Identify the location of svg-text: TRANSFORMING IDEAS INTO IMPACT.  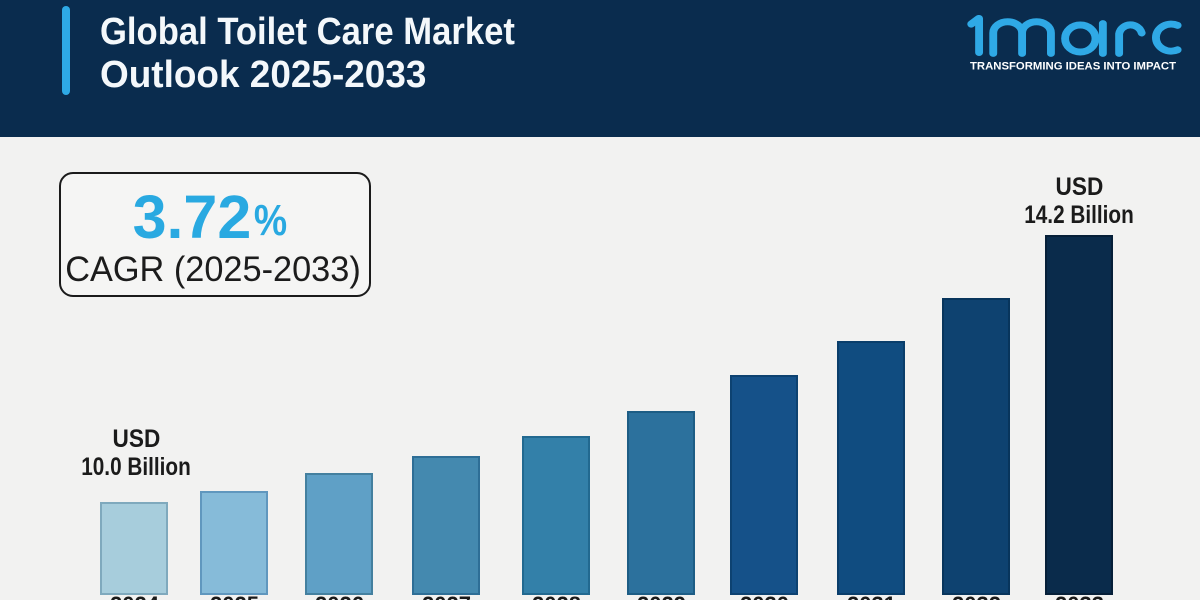
(1073, 67).